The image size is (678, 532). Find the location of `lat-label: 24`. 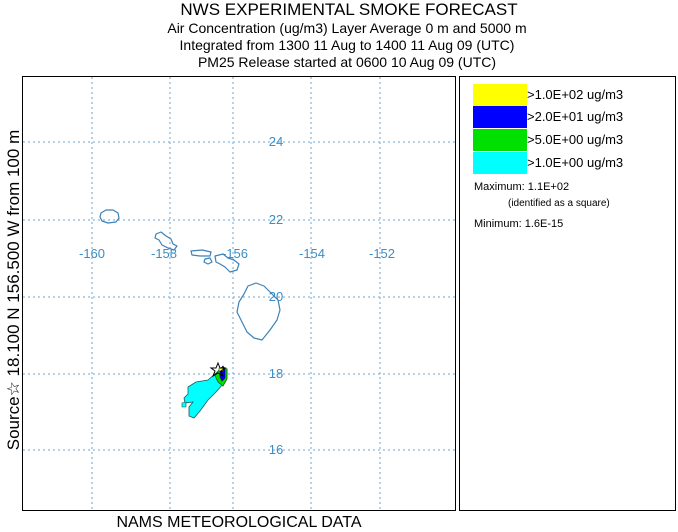

lat-label: 24 is located at coordinates (276, 141).